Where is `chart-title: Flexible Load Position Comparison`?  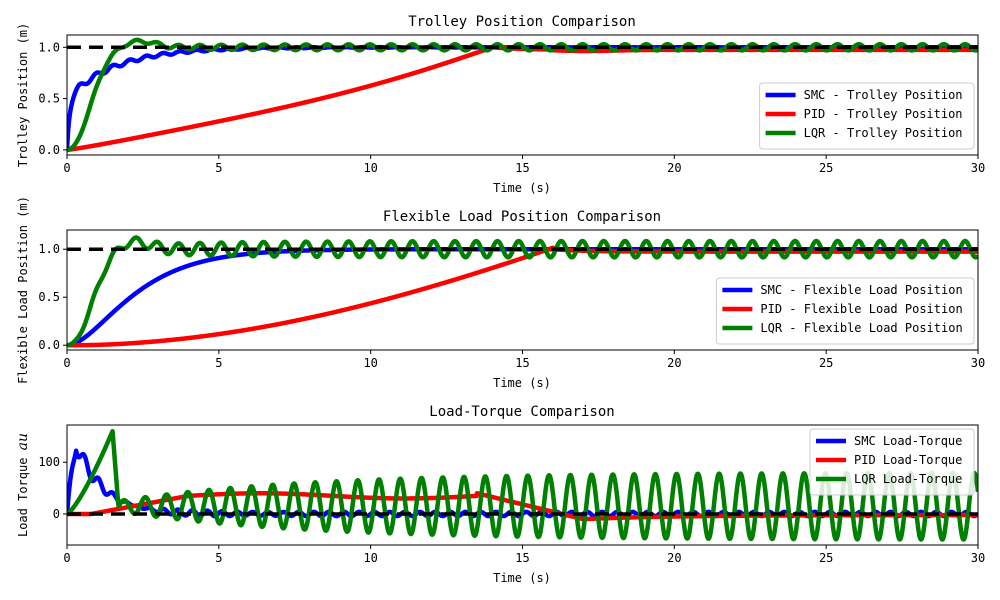
chart-title: Flexible Load Position Comparison is located at coordinates (522, 217).